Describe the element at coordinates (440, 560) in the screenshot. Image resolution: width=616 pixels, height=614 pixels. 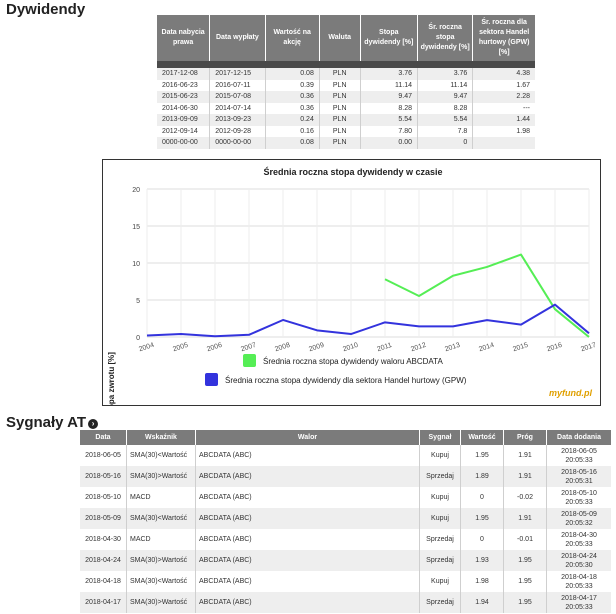
I see `signal-cell: Sprzedaj` at that location.